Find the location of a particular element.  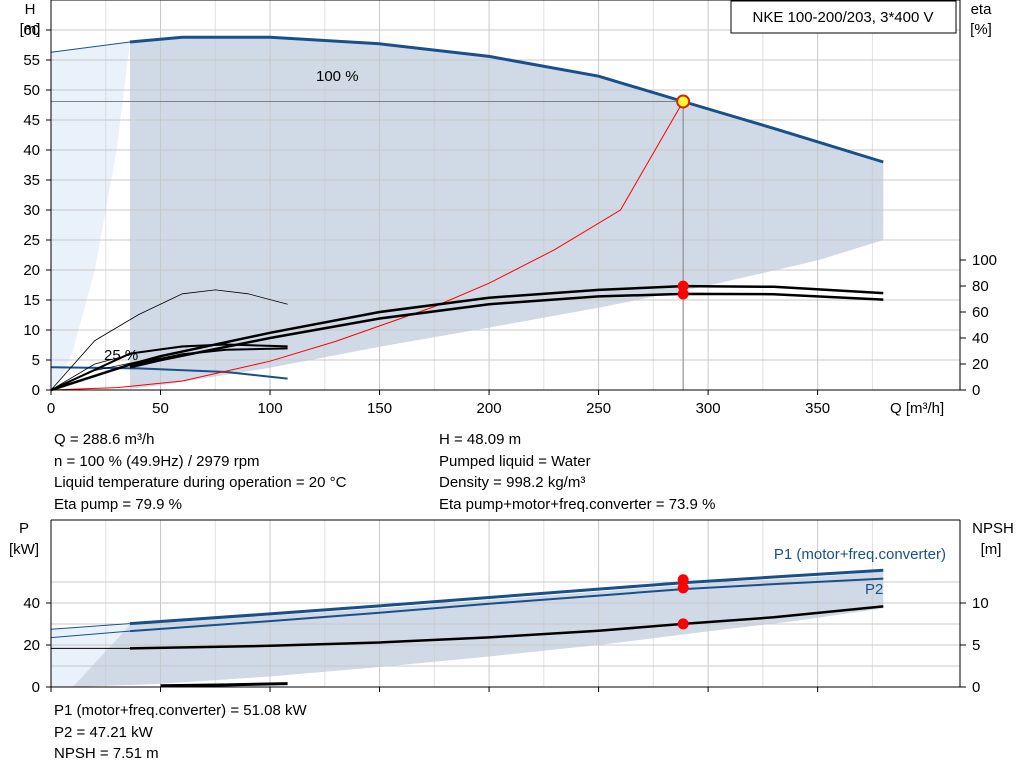

x-tick-label-350: 350 is located at coordinates (817, 408).